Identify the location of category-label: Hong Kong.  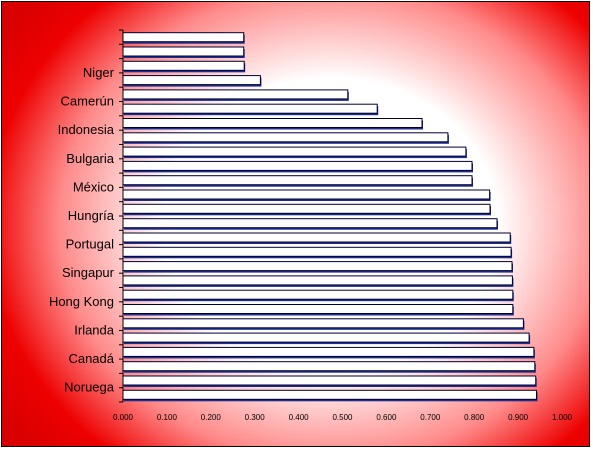
(81, 301).